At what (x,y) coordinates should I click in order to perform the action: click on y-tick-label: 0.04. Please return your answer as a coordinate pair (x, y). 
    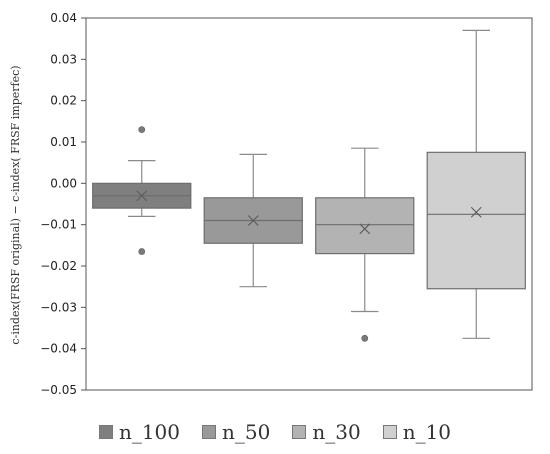
    Looking at the image, I should click on (63, 18).